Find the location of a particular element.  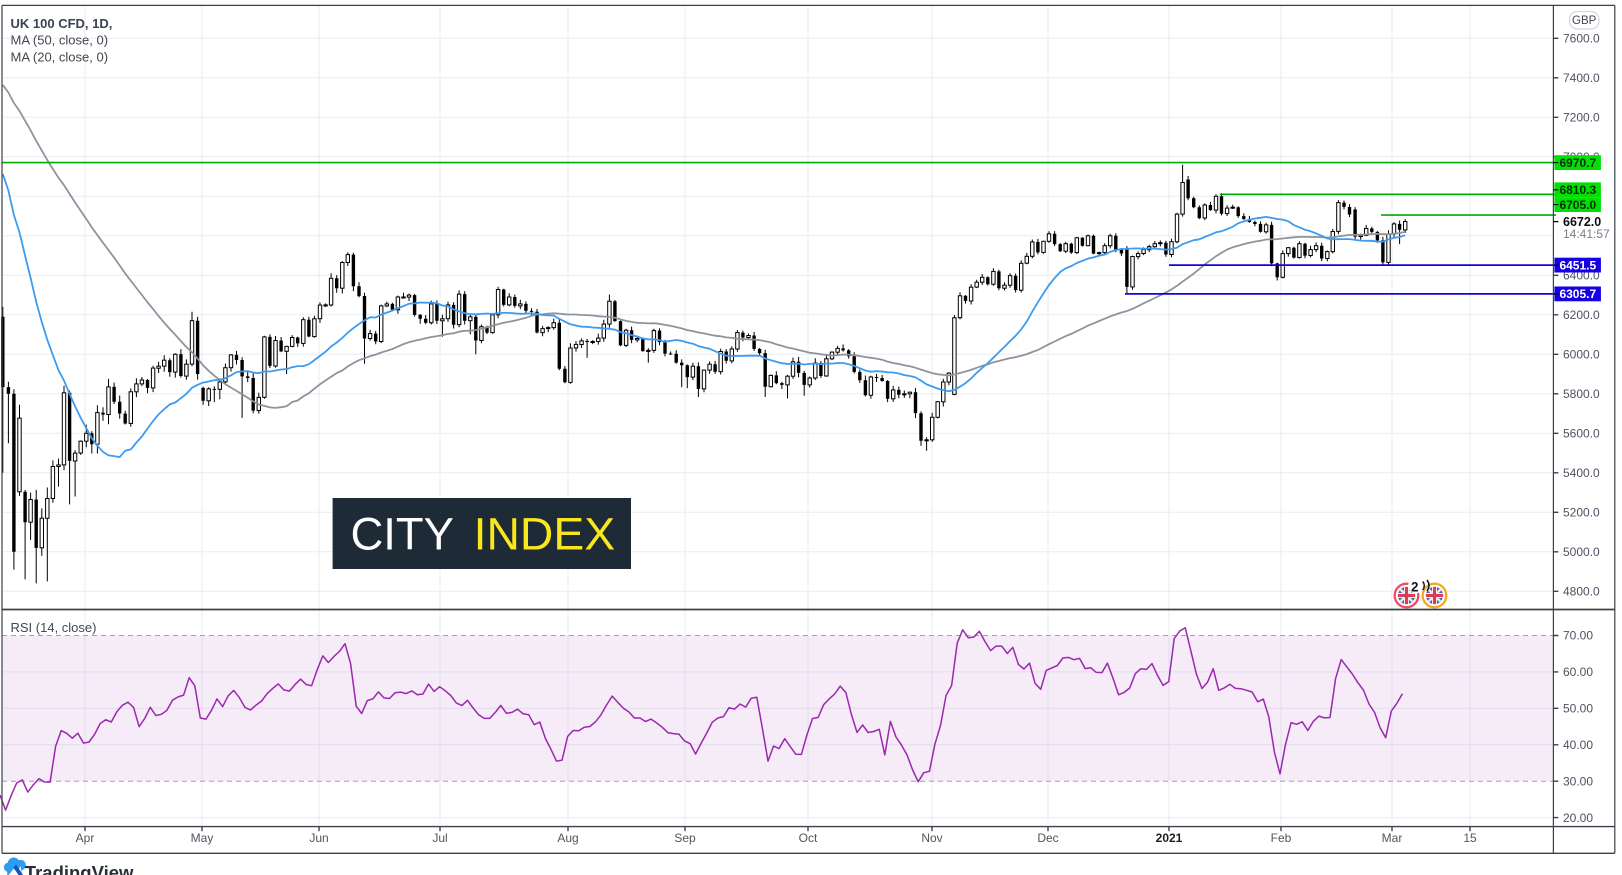

svg-text: May is located at coordinates (202, 838).